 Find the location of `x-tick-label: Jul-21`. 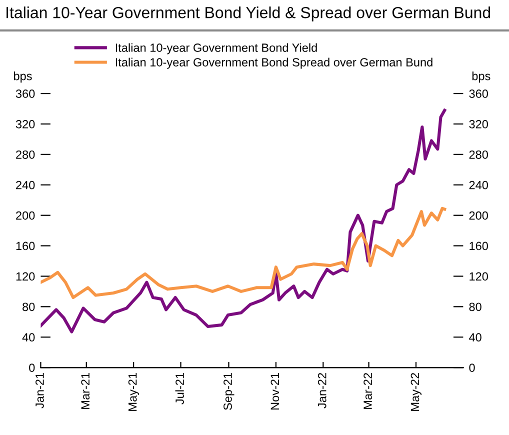

x-tick-label: Jul-21 is located at coordinates (179, 388).